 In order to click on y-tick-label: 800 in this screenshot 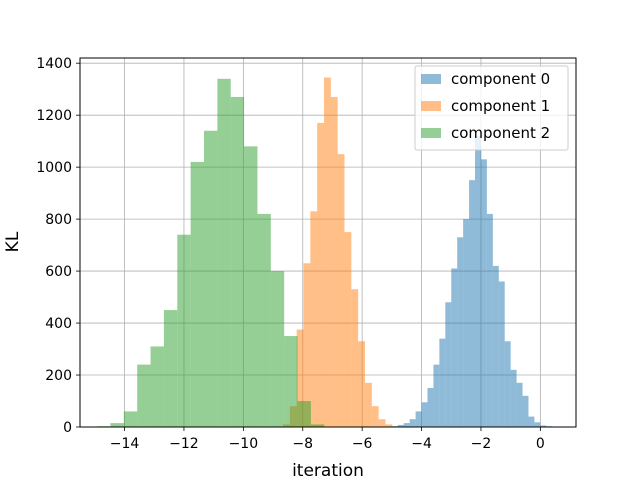, I will do `click(58, 220)`.